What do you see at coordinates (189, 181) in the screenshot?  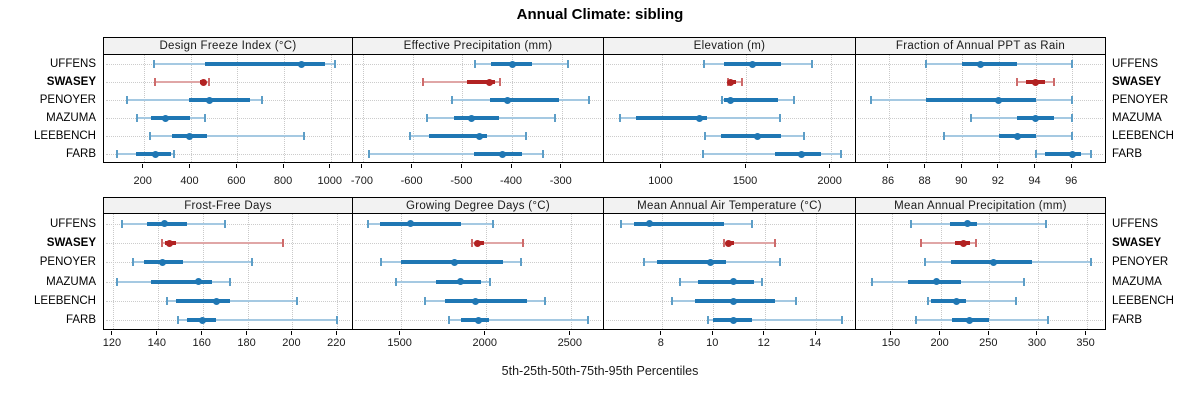 I see `axis-tick-label: 400` at bounding box center [189, 181].